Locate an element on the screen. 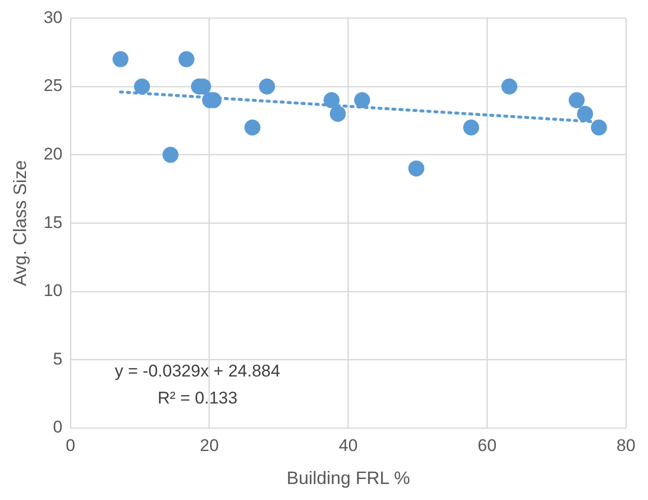  x-tick-label: 0 is located at coordinates (71, 445).